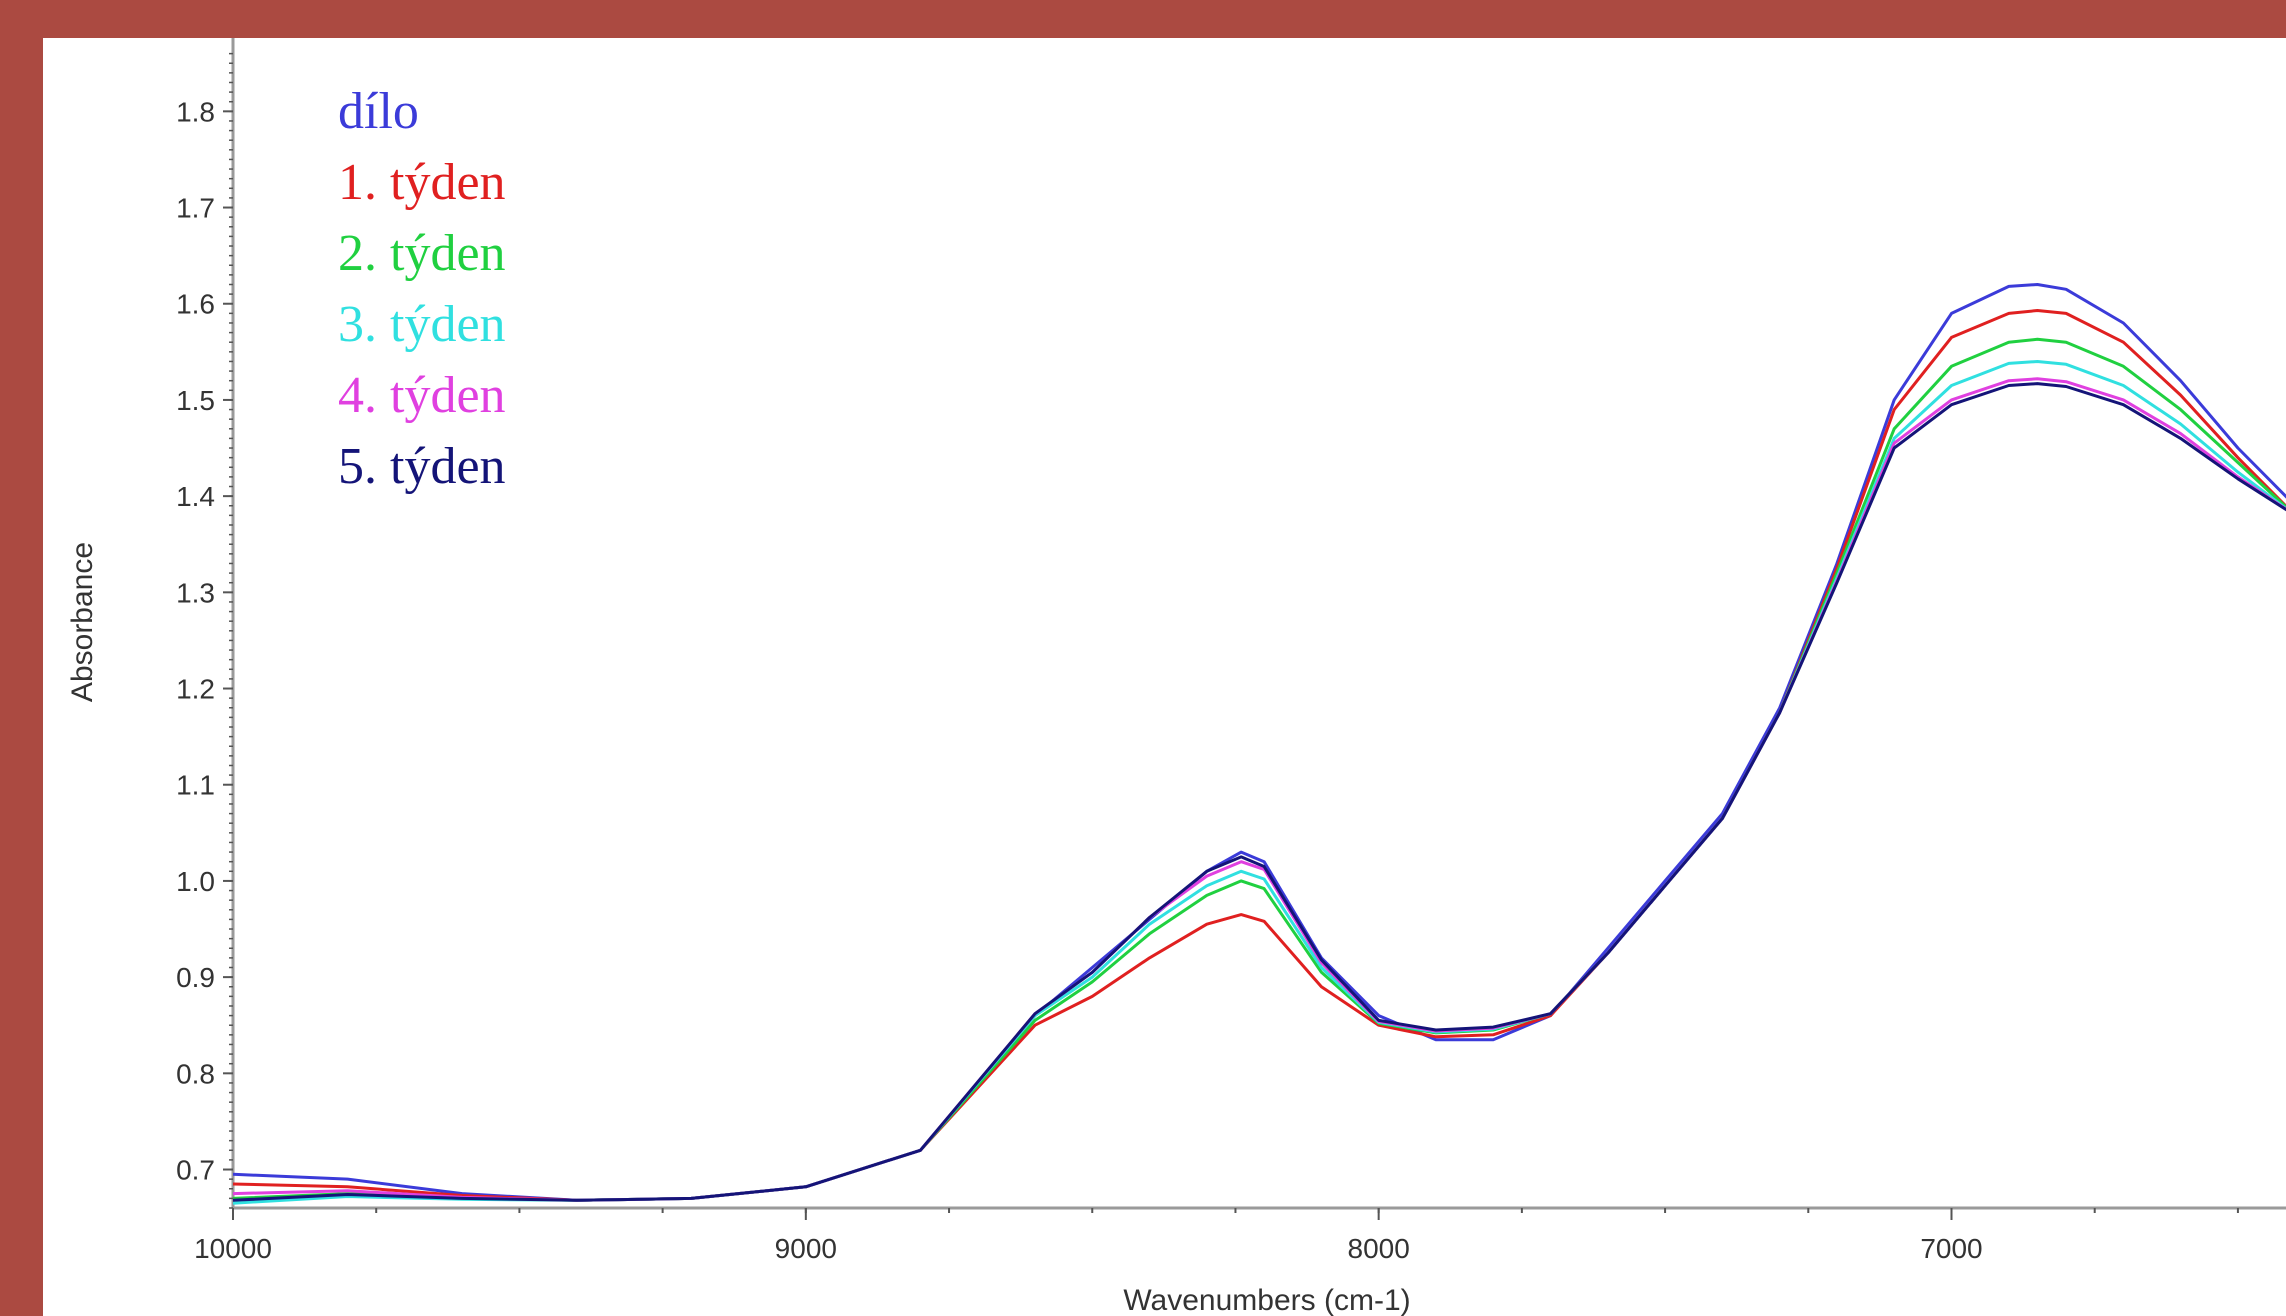 The image size is (2286, 1316). I want to click on legend-entry-5: 4. týden, so click(422, 395).